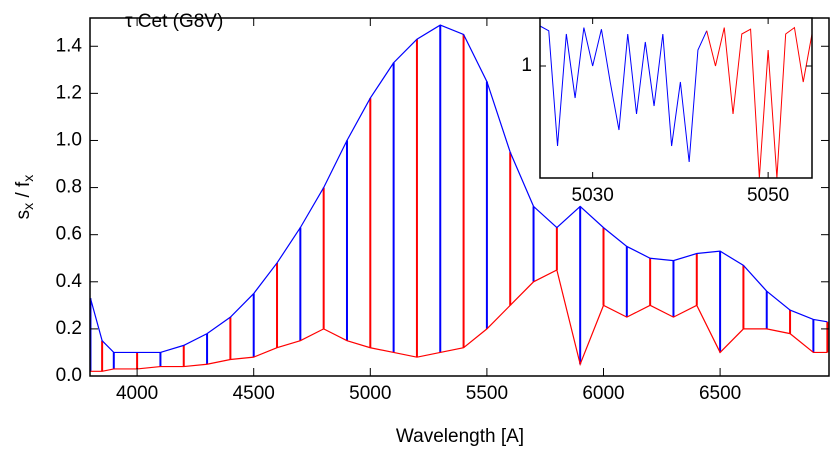  Describe the element at coordinates (720, 393) in the screenshot. I see `x-tick-label: 6500` at that location.